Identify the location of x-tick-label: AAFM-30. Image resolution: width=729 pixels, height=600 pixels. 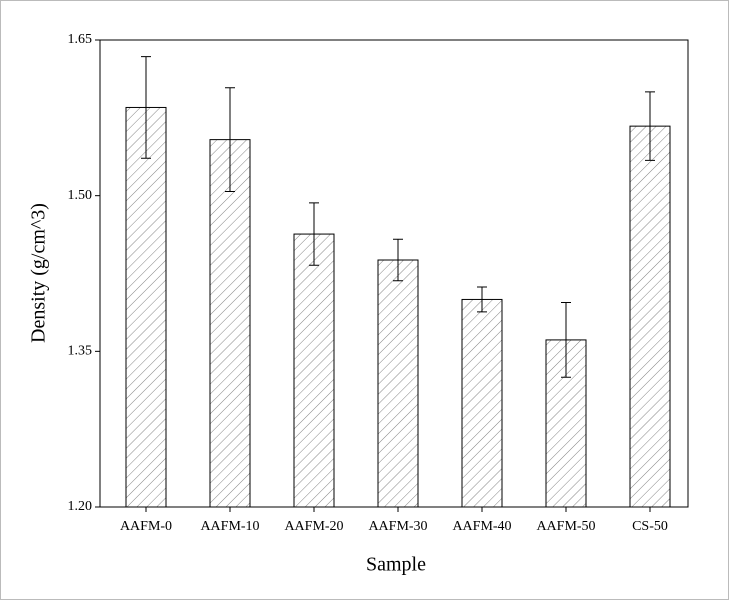
(397, 526).